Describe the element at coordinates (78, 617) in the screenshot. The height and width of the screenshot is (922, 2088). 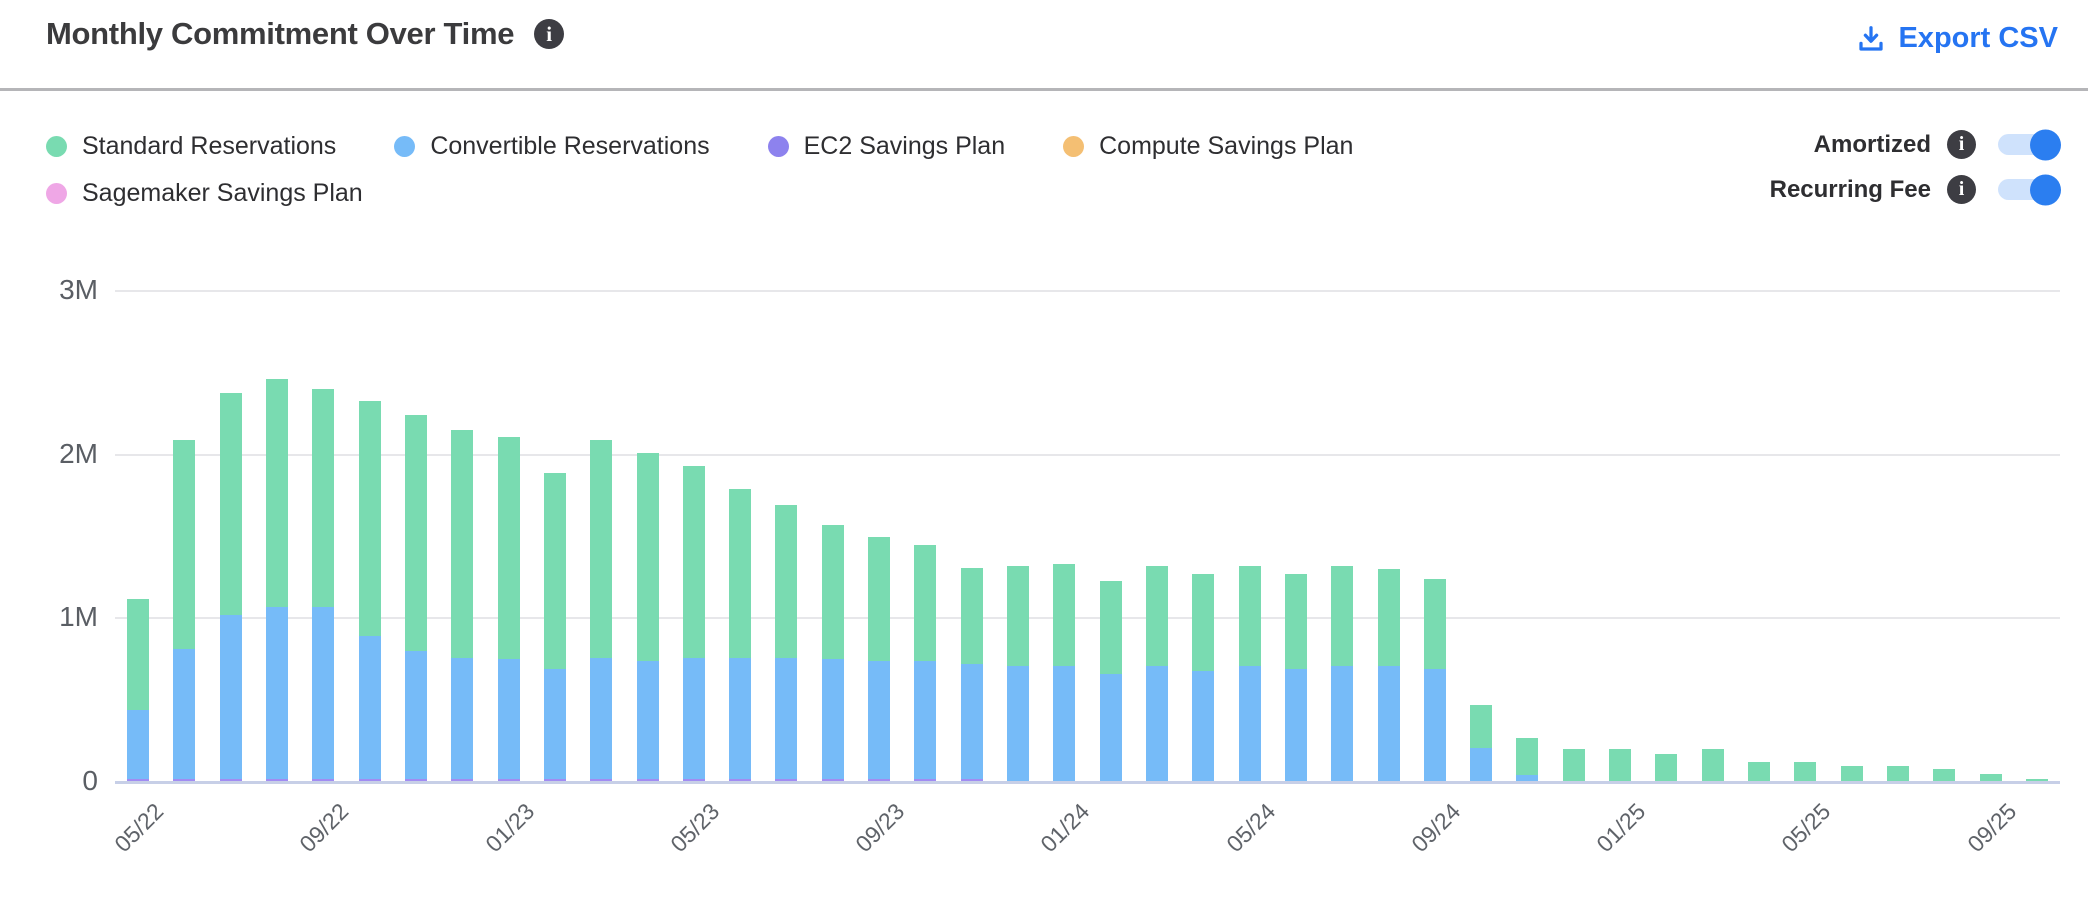
I see `y-axis-tick-label: 1M` at that location.